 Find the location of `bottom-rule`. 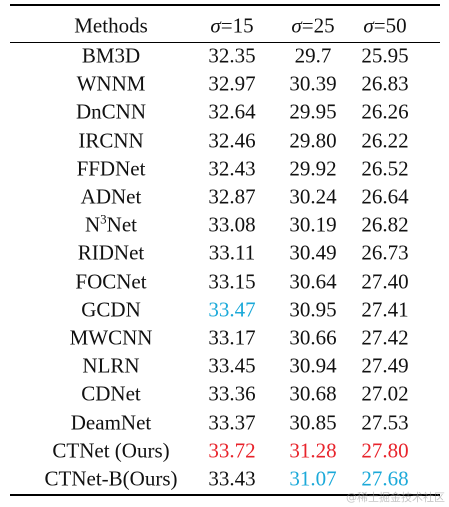

bottom-rule is located at coordinates (225, 495).